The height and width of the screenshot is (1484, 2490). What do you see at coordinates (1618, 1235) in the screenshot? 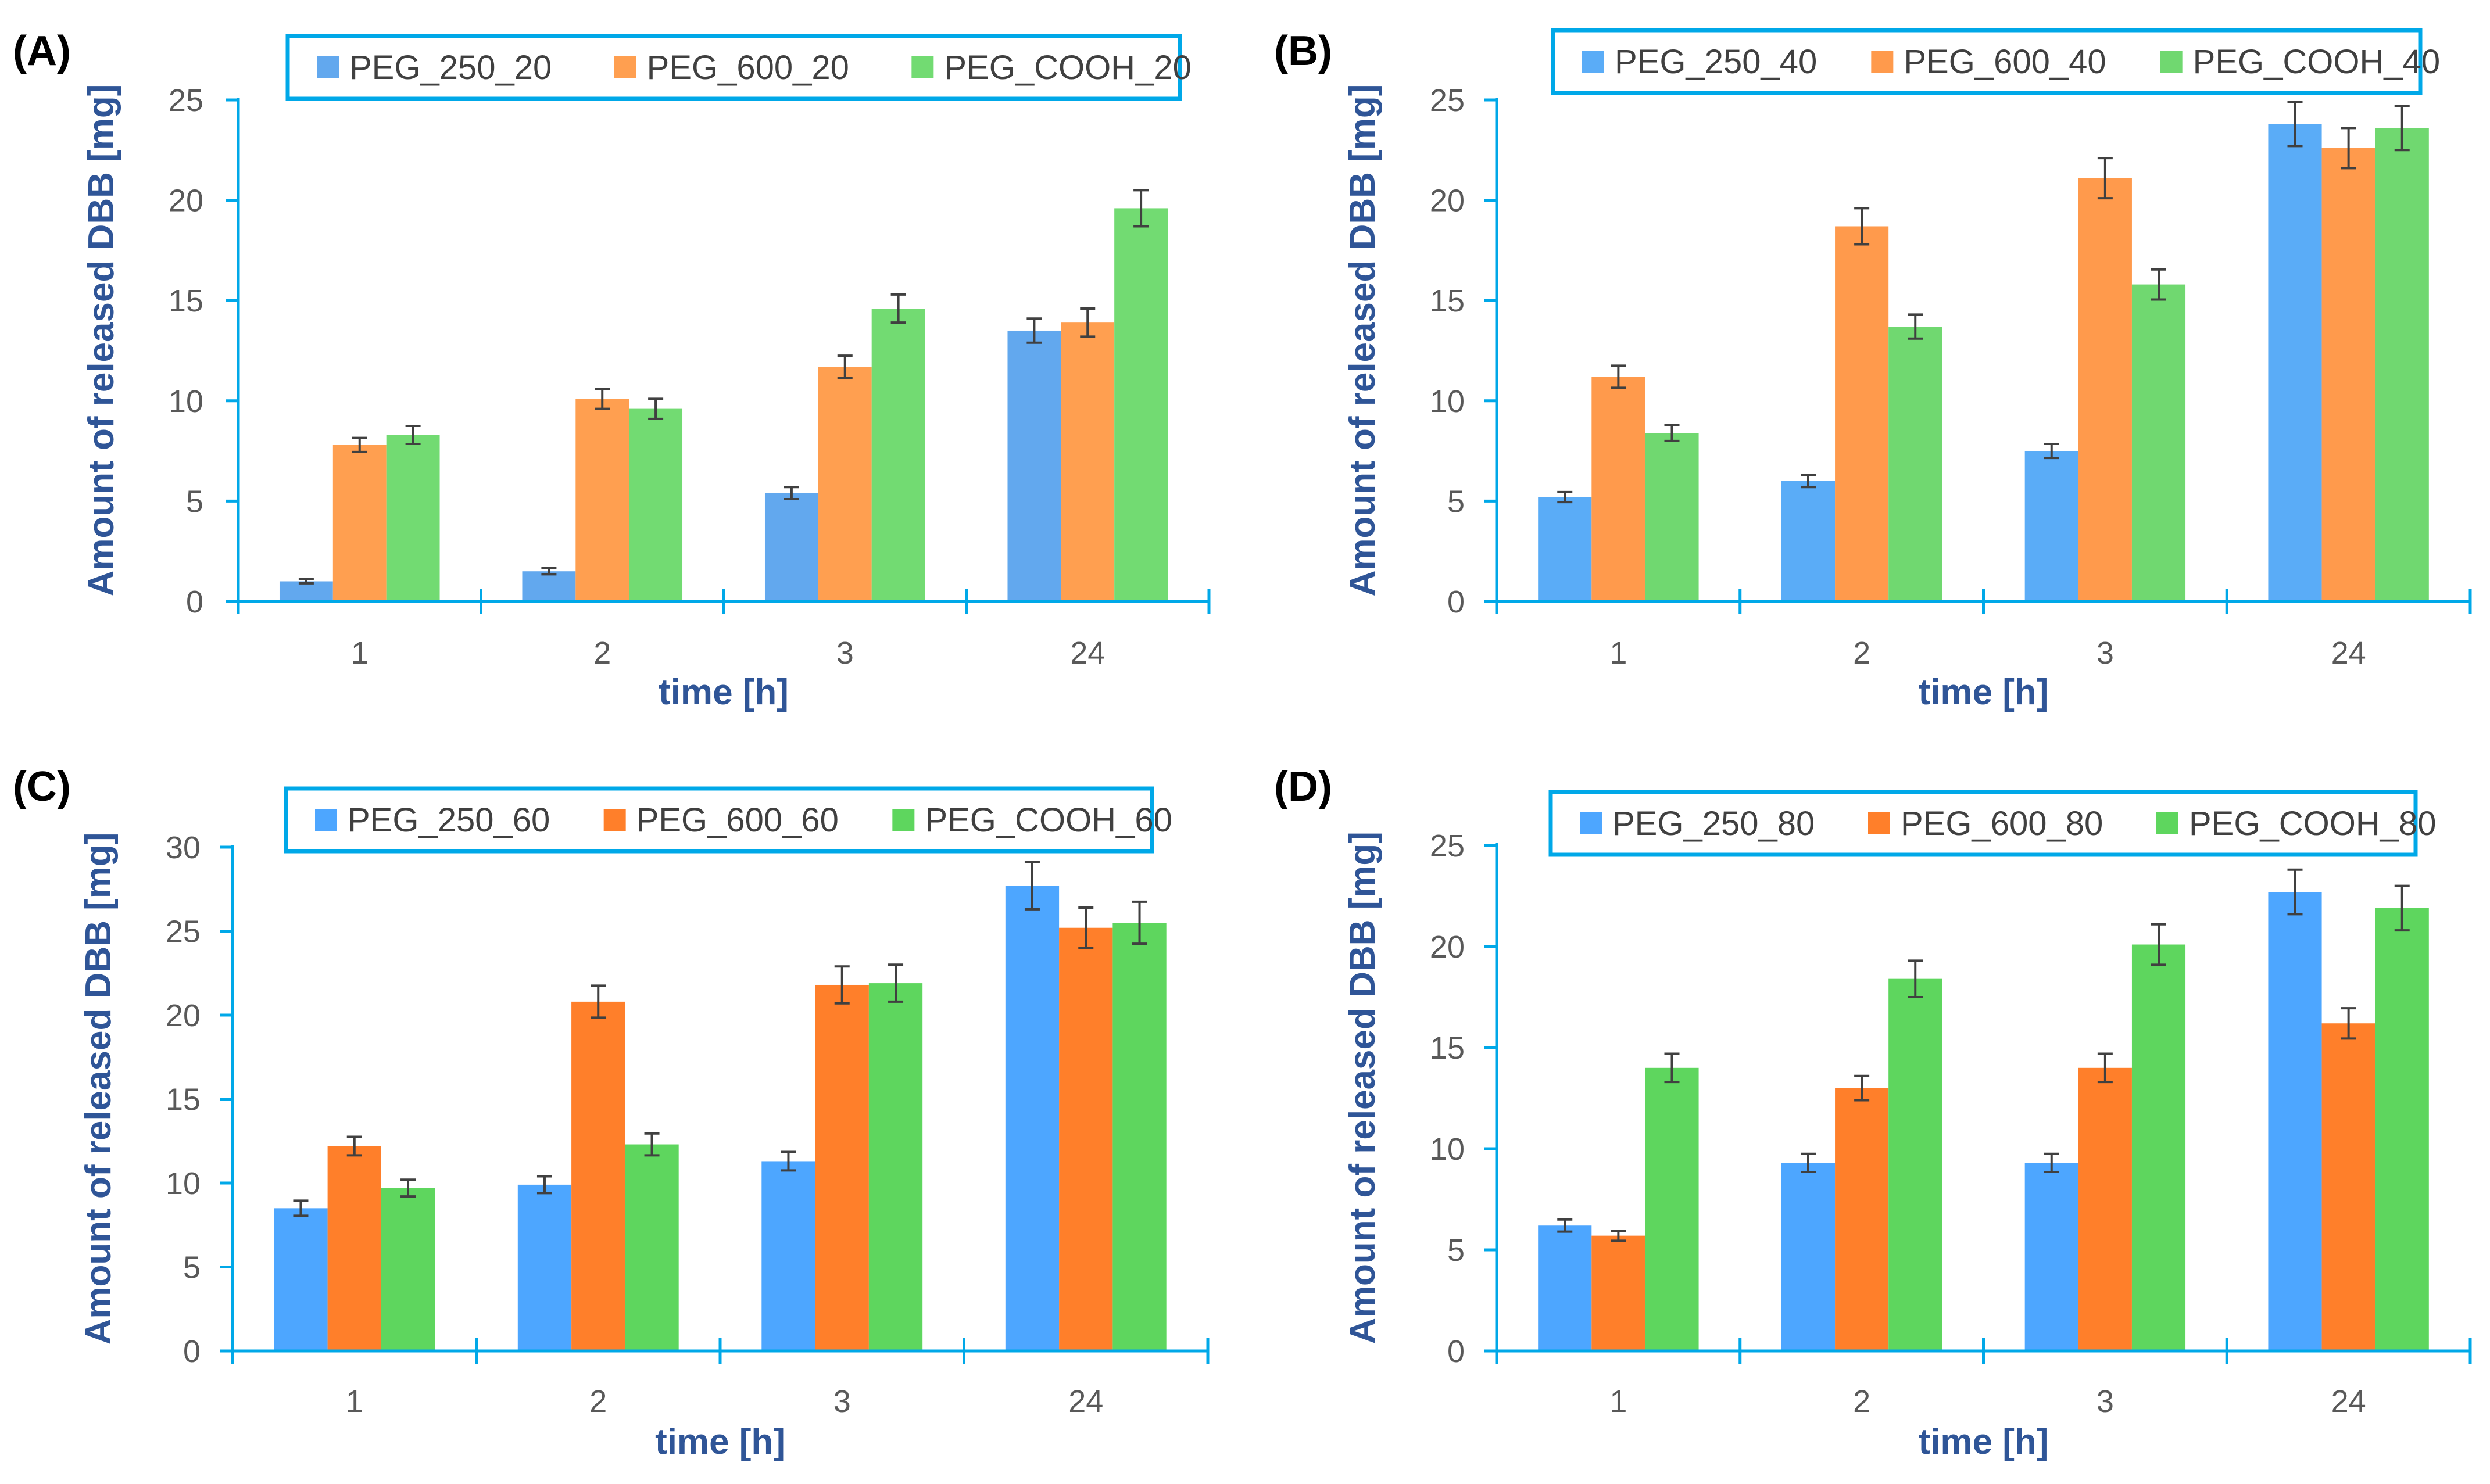
I see `error-bar-PEG_600_80-t1` at bounding box center [1618, 1235].